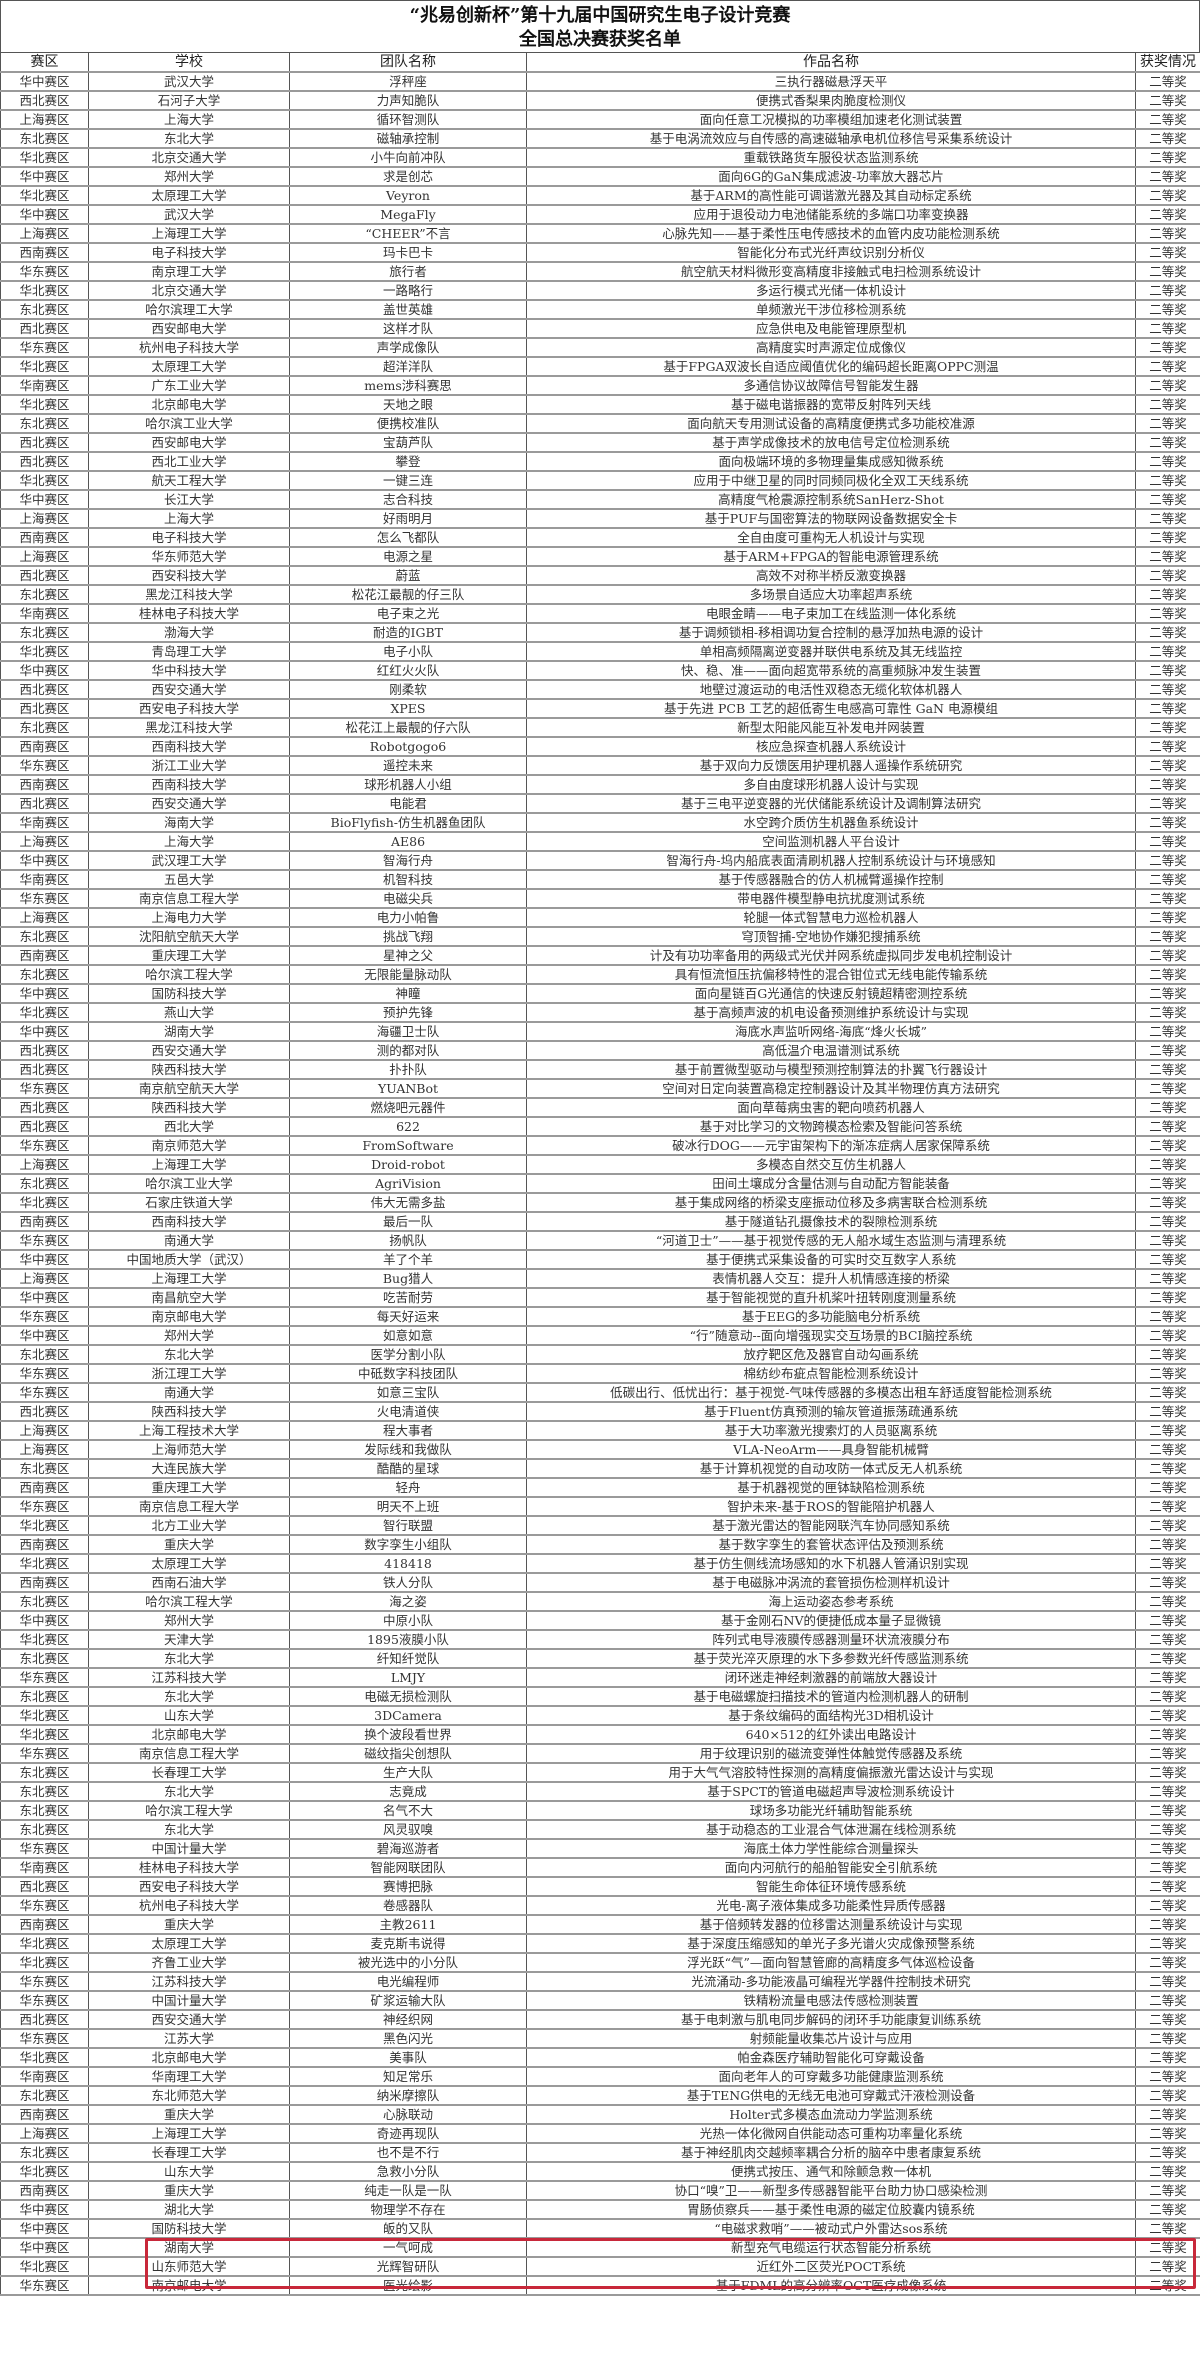 The image size is (1200, 2354). What do you see at coordinates (408, 2209) in the screenshot?
I see `cell-team: 物理学不存在` at bounding box center [408, 2209].